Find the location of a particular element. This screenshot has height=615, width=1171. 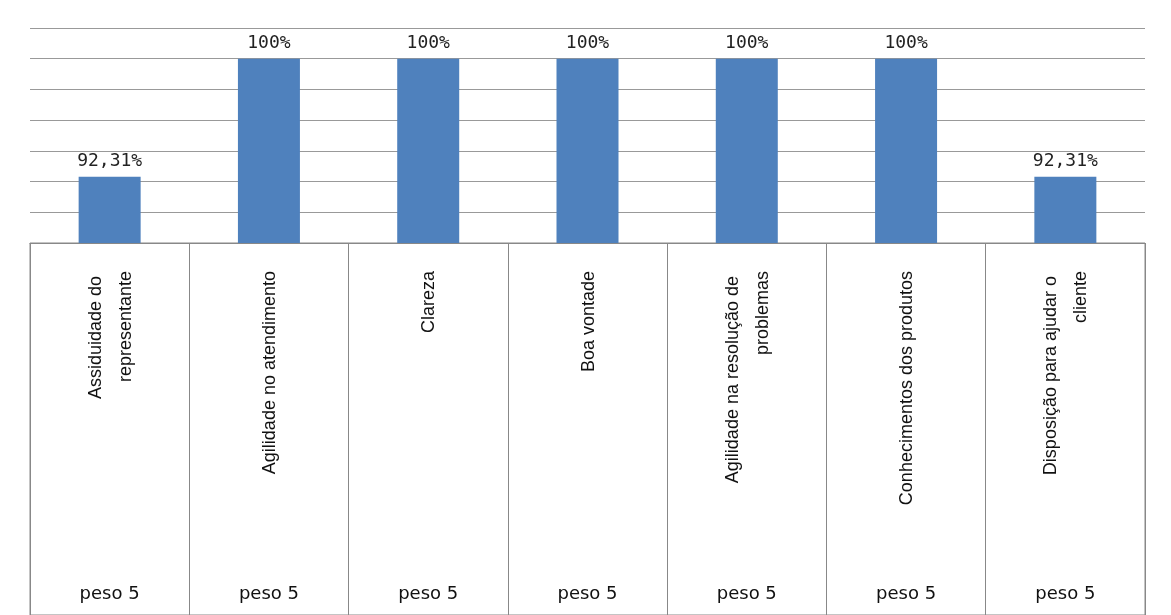

x-tick-label: Disposição para ajudar o cliente is located at coordinates (1065, 373).